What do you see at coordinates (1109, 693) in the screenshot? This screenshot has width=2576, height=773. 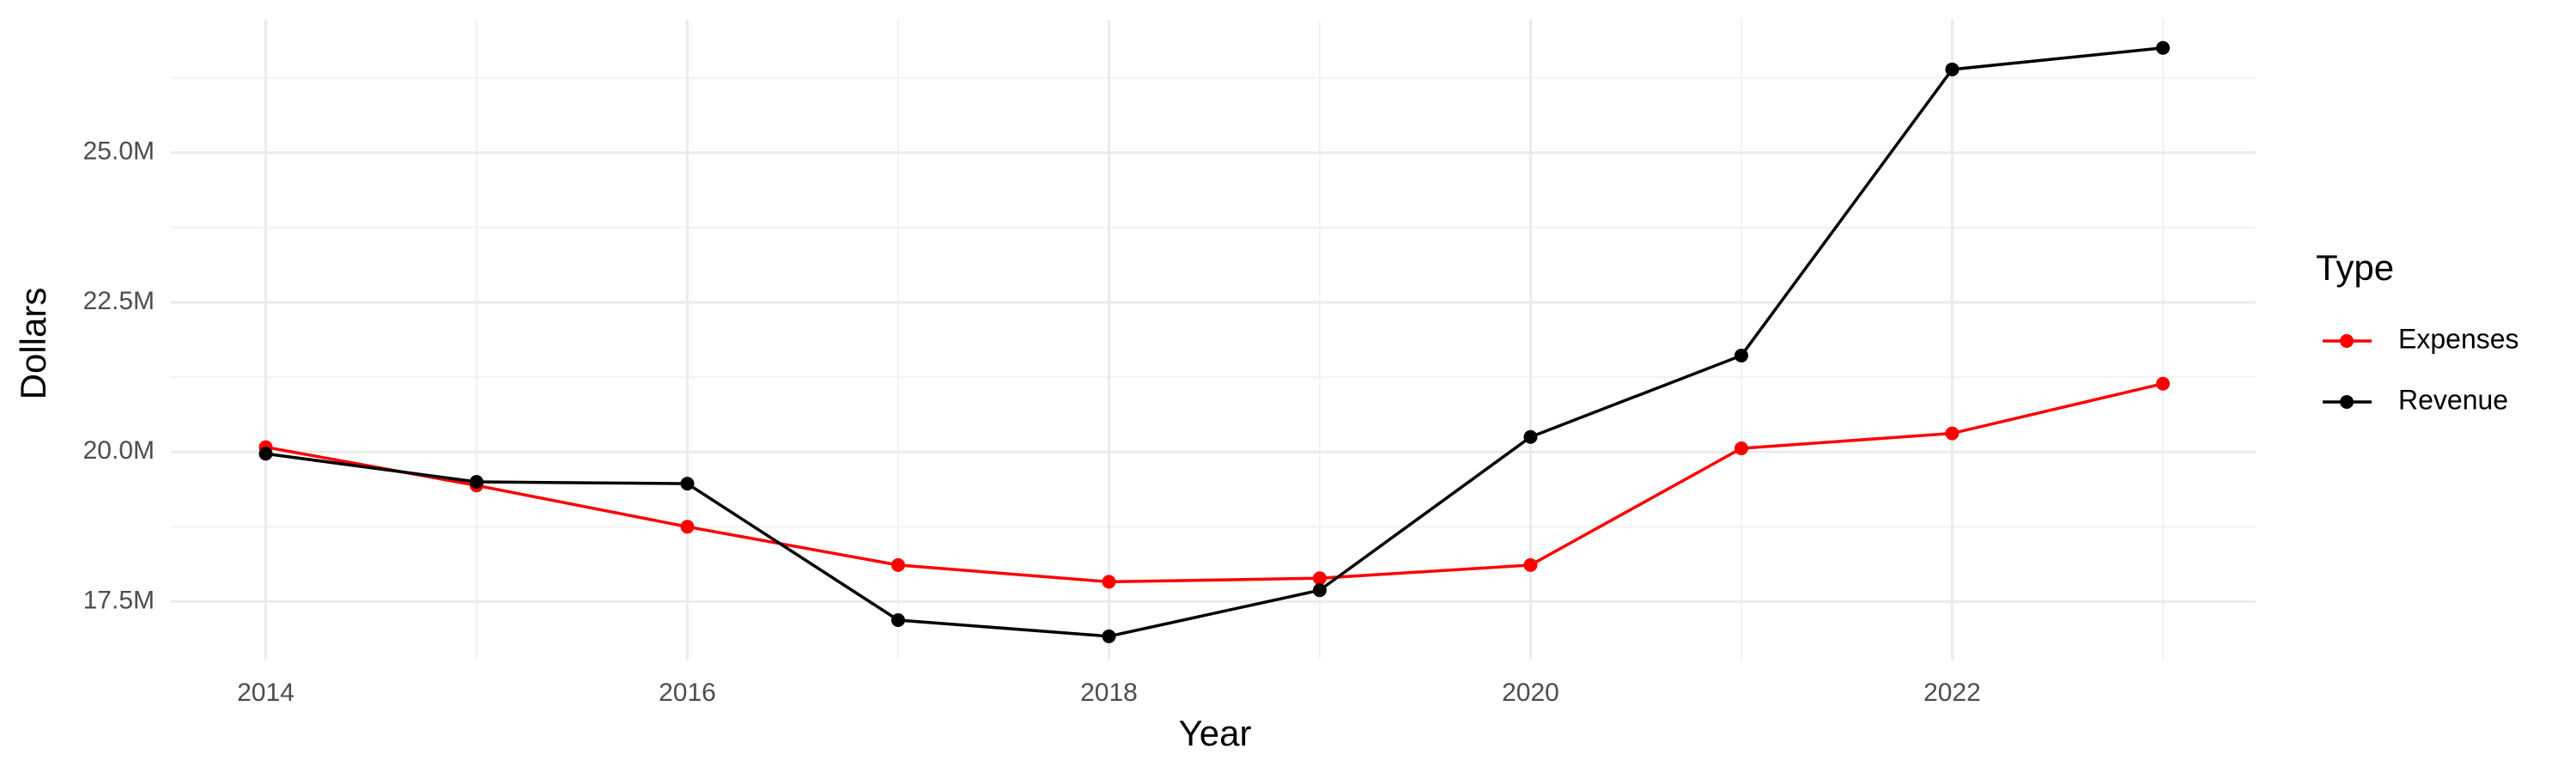 I see `x-tick-label: 2018` at bounding box center [1109, 693].